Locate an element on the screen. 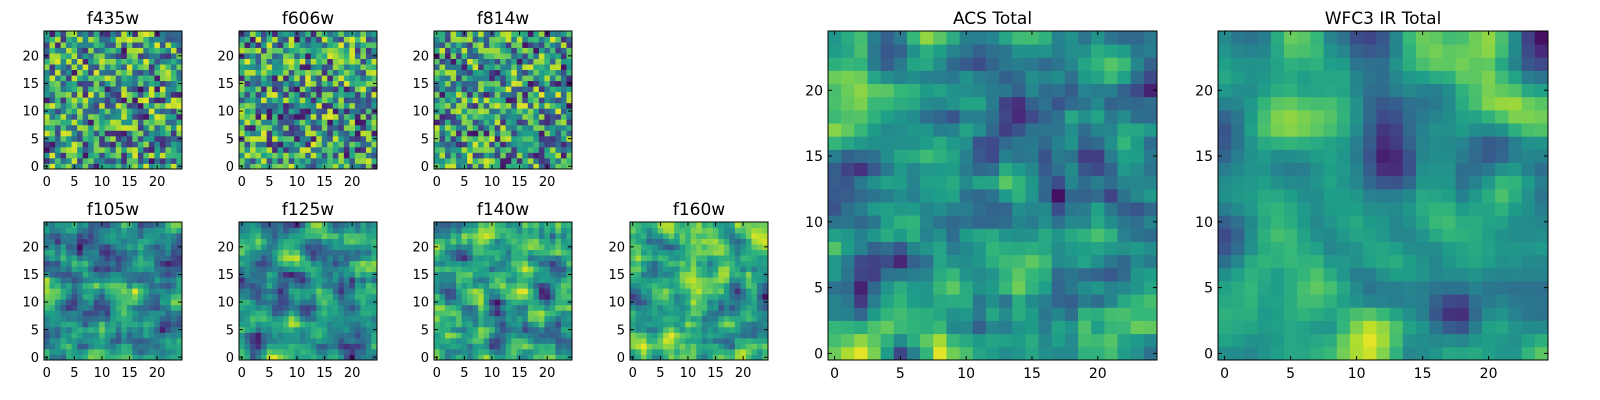 The width and height of the screenshot is (1600, 400). y-tick-label: 0 is located at coordinates (230, 167).